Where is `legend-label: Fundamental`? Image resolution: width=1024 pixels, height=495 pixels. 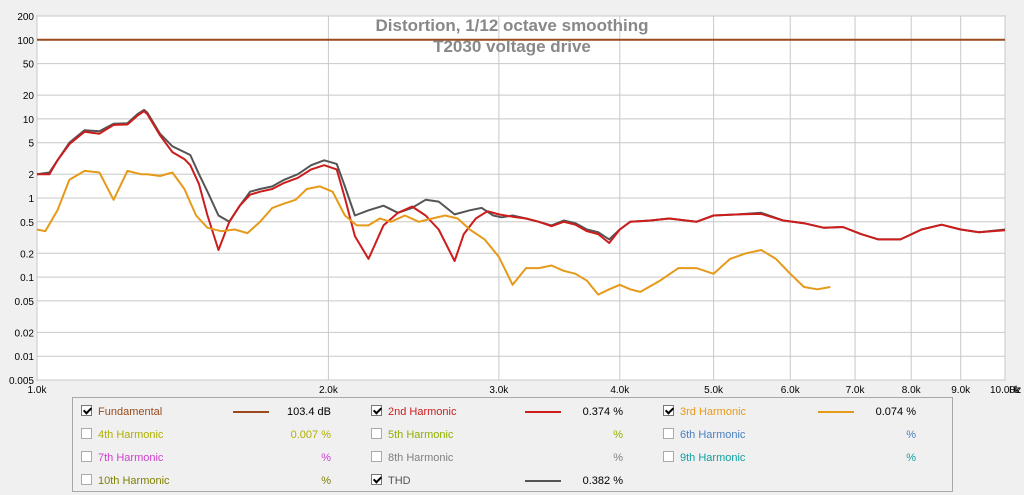 legend-label: Fundamental is located at coordinates (130, 412).